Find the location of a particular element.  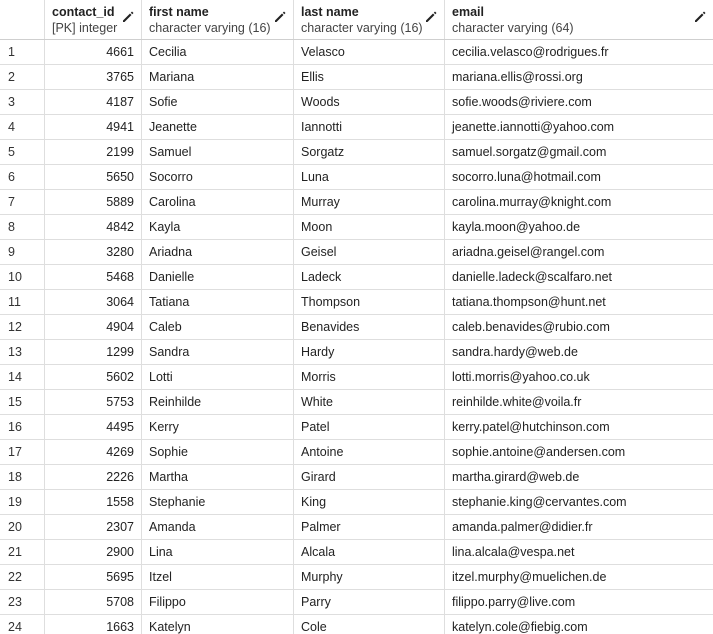

first-name-cell: Lina is located at coordinates (218, 552).